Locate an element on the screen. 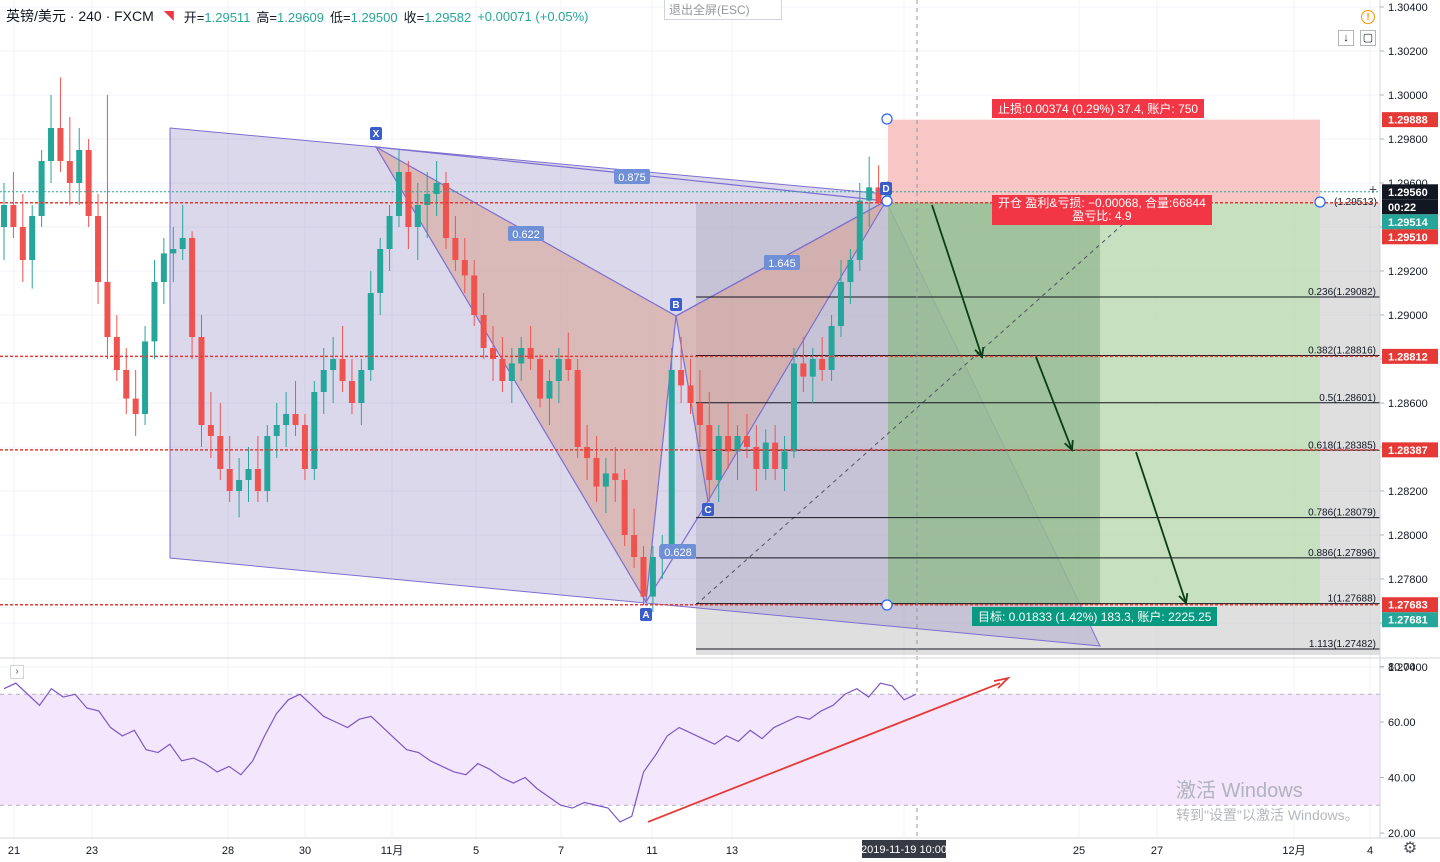 This screenshot has height=862, width=1440. plus-icon: + is located at coordinates (1373, 189).